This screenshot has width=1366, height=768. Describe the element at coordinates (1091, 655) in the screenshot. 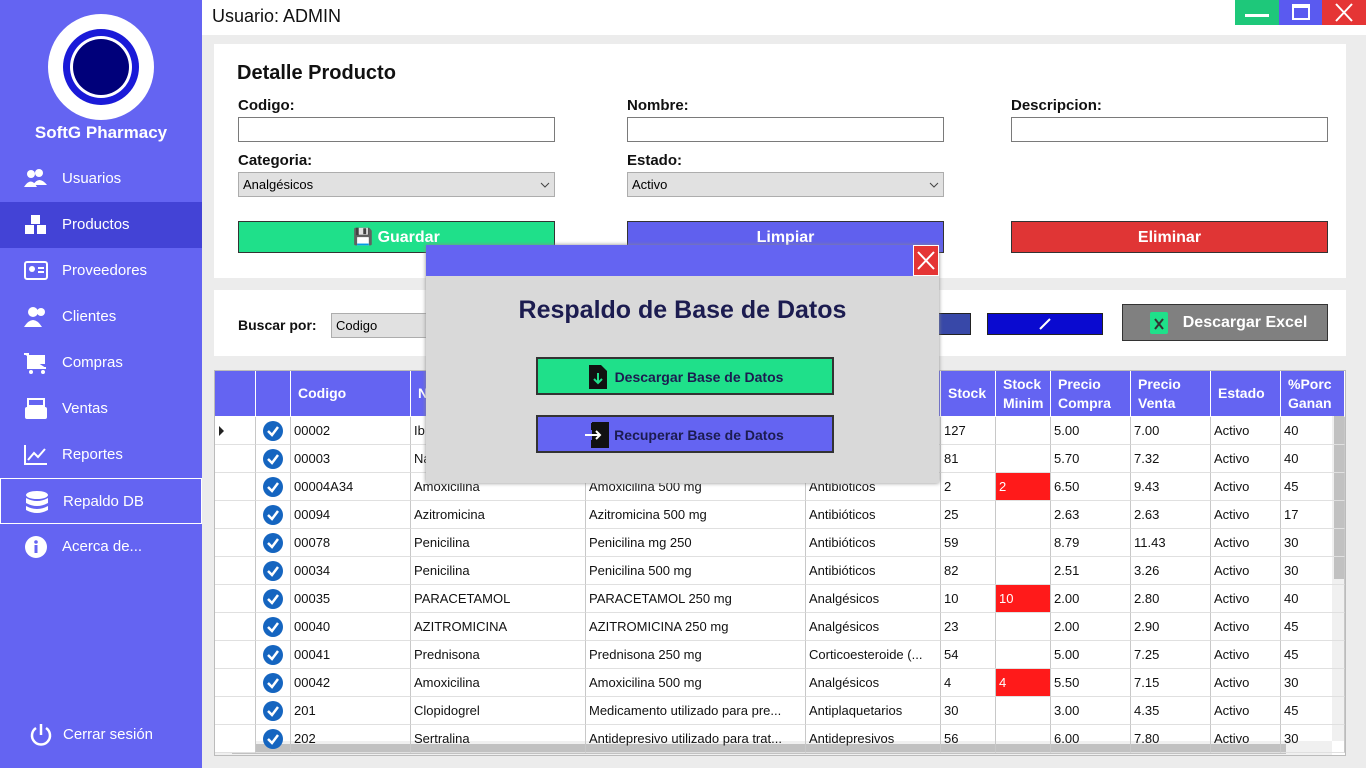

I see `table-cell: 5.00` at that location.